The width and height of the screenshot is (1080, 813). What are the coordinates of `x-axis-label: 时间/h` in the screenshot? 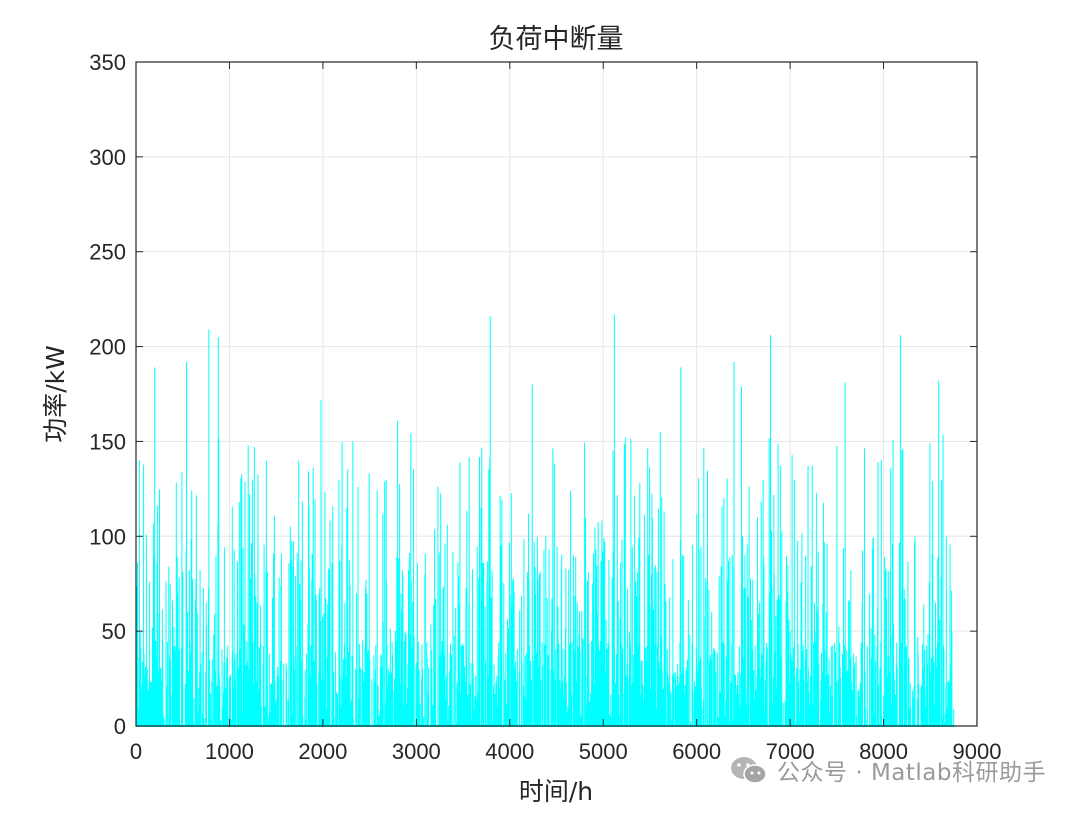 It's located at (556, 791).